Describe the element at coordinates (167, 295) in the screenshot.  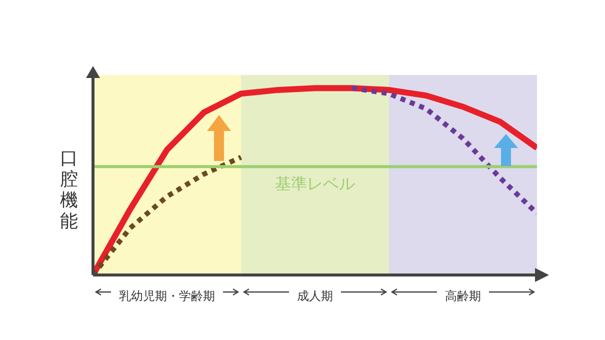
I see `text: 乳幼児期・学齢期` at that location.